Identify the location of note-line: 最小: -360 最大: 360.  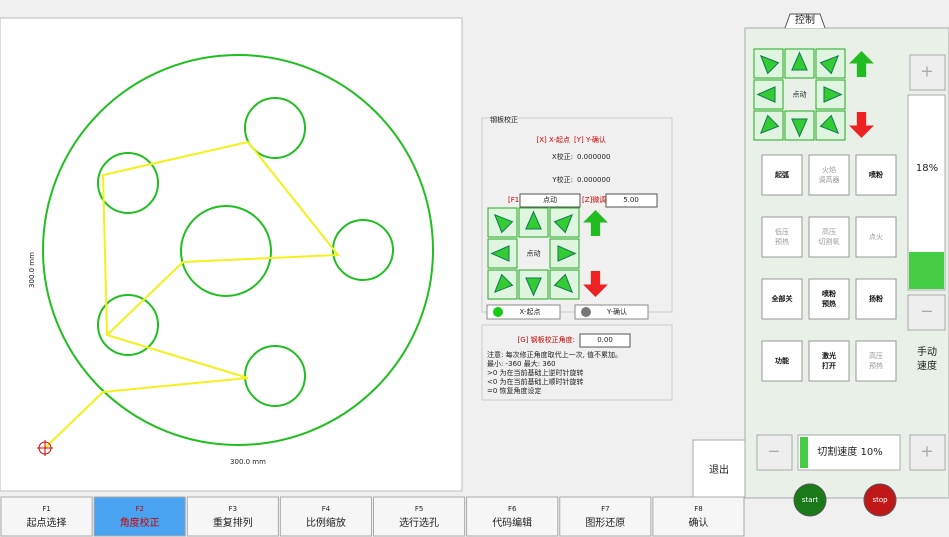
(521, 363).